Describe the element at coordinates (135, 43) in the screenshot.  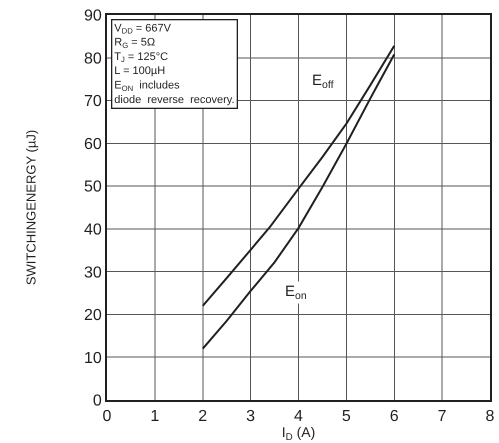
I see `annotation: R$_{G}$ = 5Ω` at that location.